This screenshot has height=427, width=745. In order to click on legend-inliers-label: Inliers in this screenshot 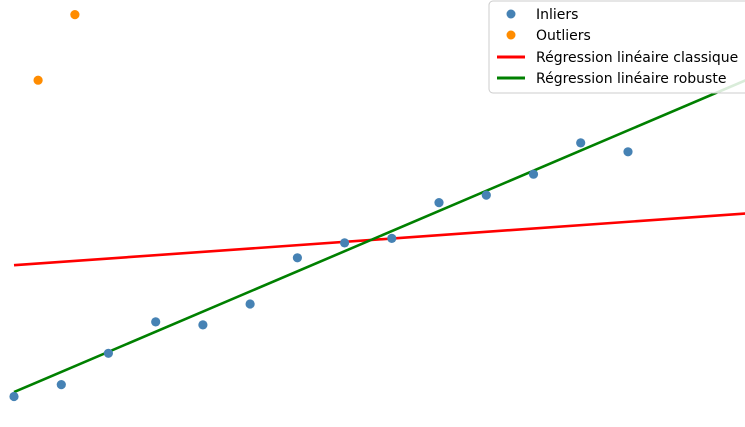, I will do `click(557, 15)`.